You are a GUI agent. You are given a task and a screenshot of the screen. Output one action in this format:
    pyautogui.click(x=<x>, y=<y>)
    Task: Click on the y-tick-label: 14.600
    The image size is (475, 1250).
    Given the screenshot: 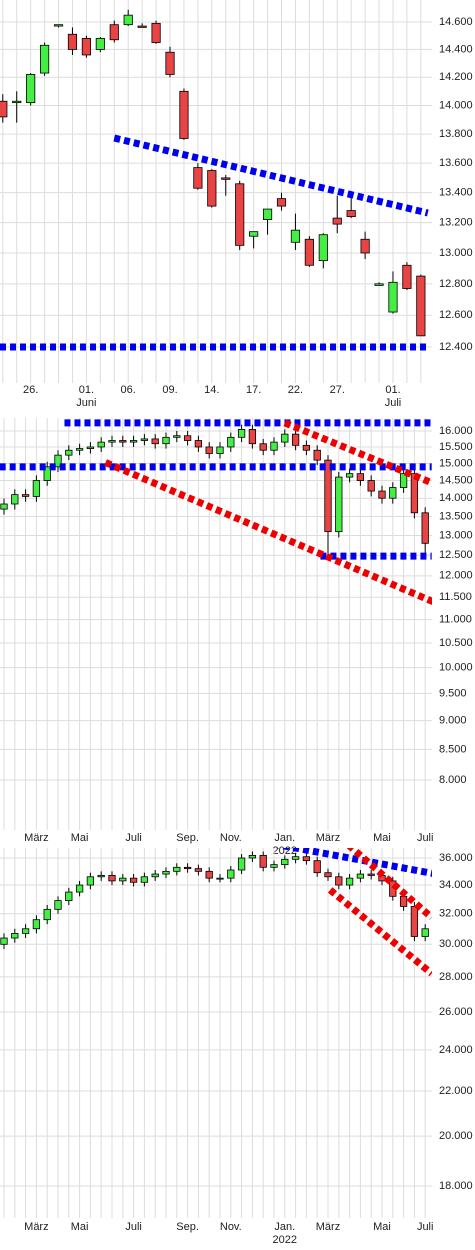 What is the action you would take?
    pyautogui.click(x=456, y=22)
    